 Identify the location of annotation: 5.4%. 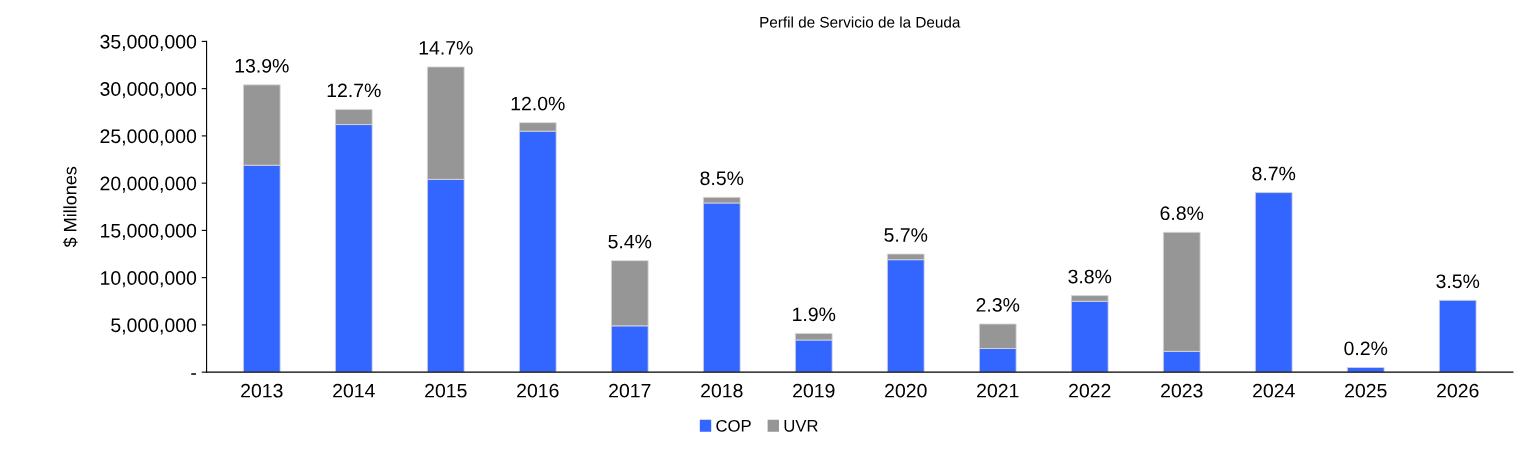
(630, 241).